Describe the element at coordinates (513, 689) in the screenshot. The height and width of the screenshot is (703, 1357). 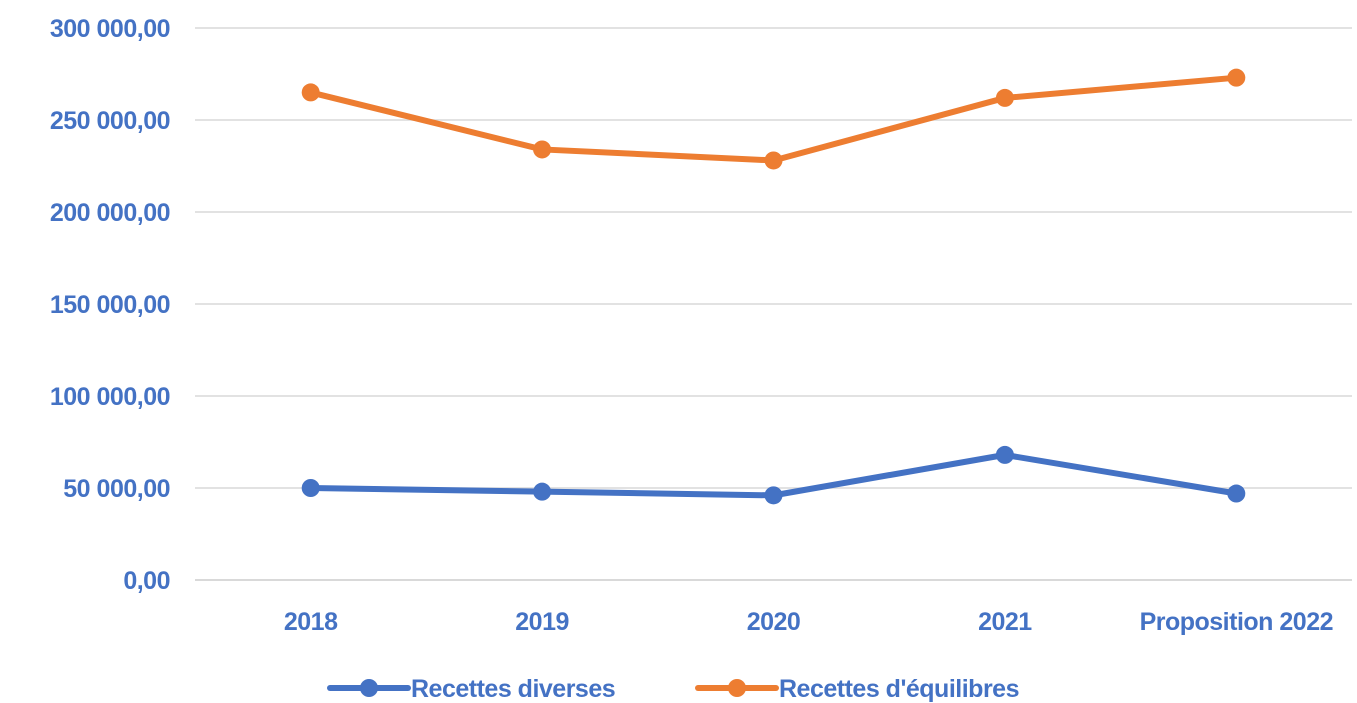
I see `legend-label: Recettes diverses` at that location.